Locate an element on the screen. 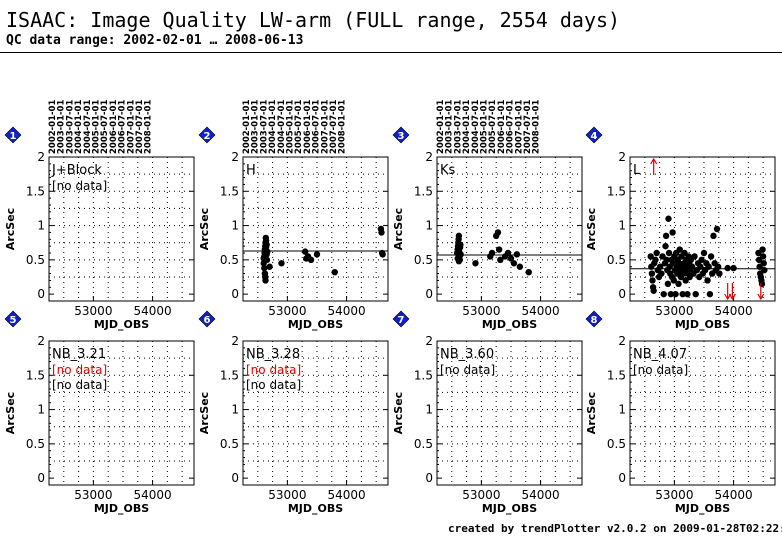 Image resolution: width=782 pixels, height=542 pixels. date-tick-label: 2002-01-01 is located at coordinates (247, 127).